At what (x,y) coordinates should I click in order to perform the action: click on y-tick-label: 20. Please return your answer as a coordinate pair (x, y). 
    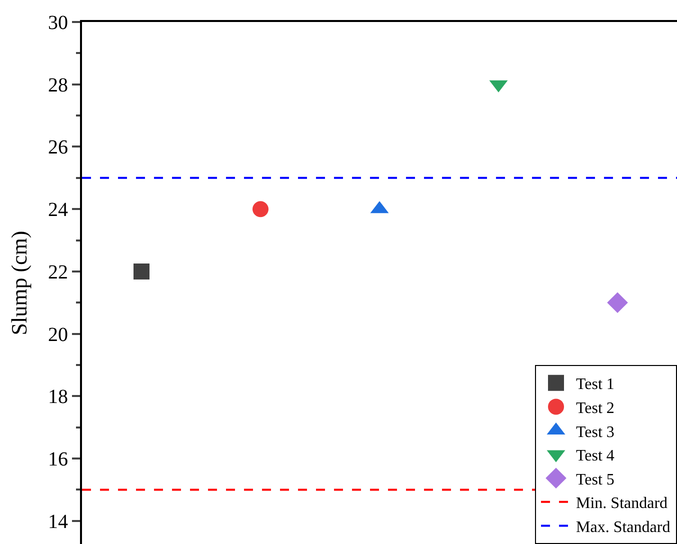
    Looking at the image, I should click on (58, 335).